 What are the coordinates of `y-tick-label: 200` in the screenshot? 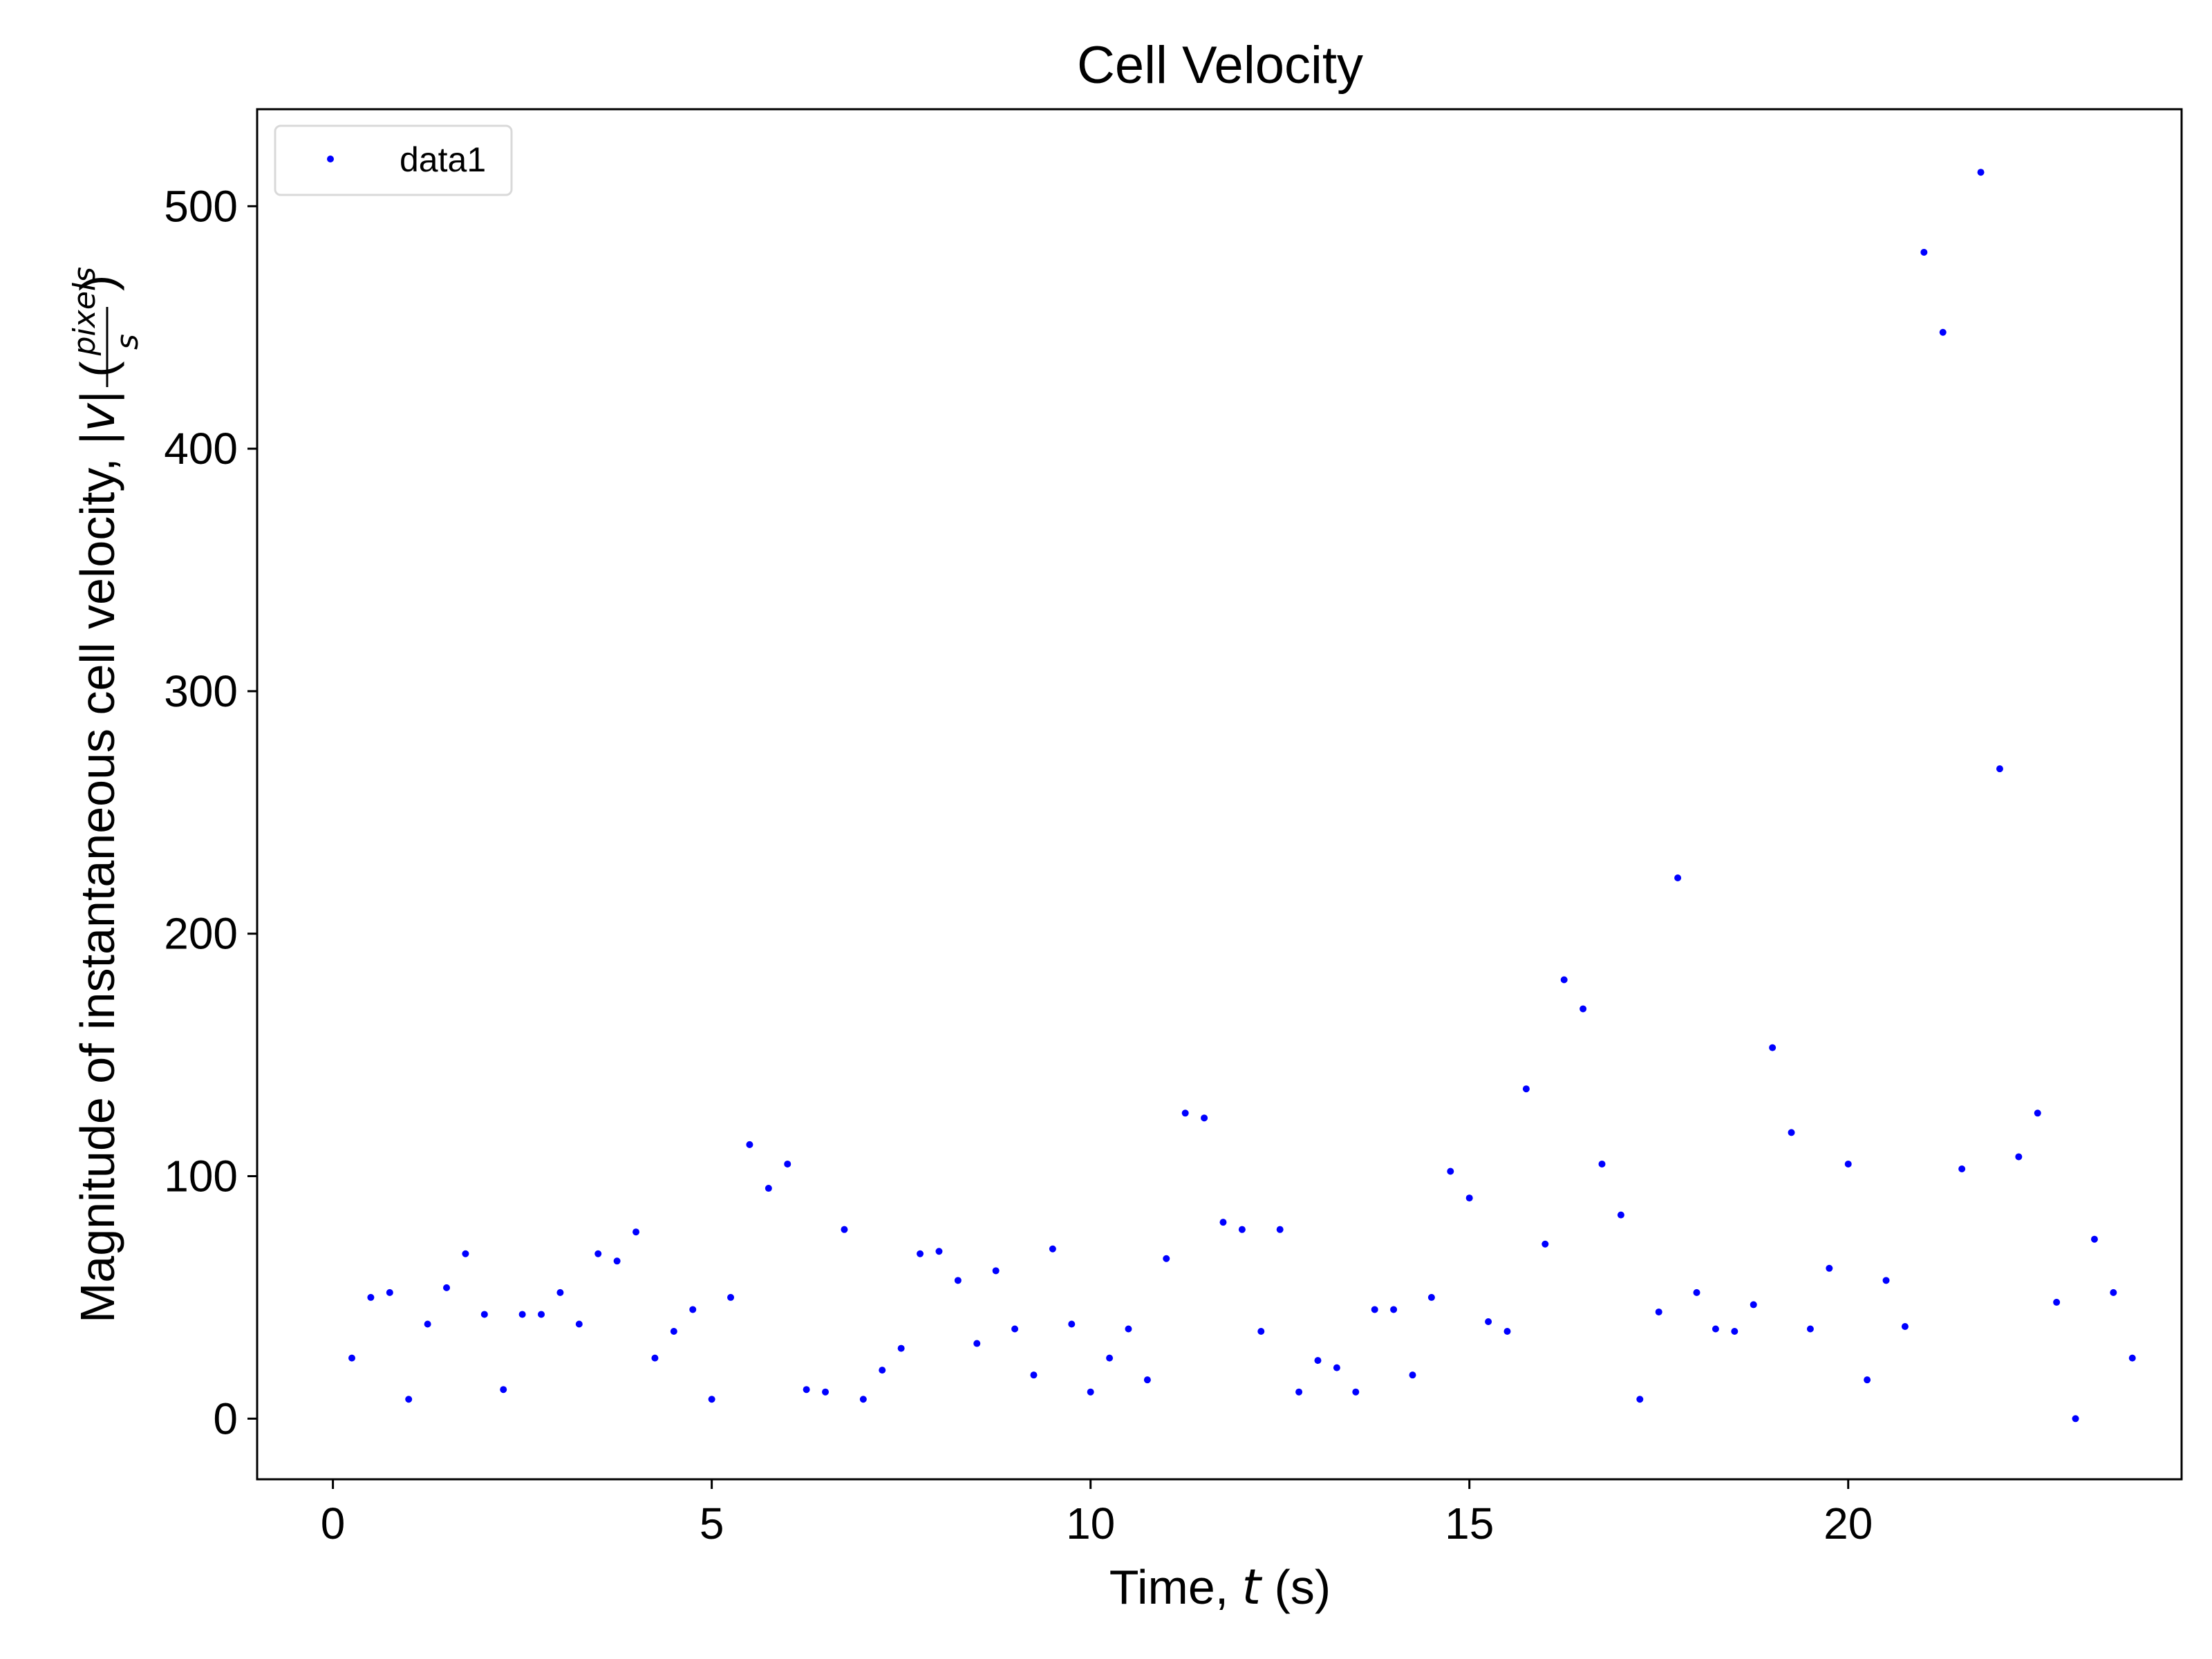 It's located at (201, 934).